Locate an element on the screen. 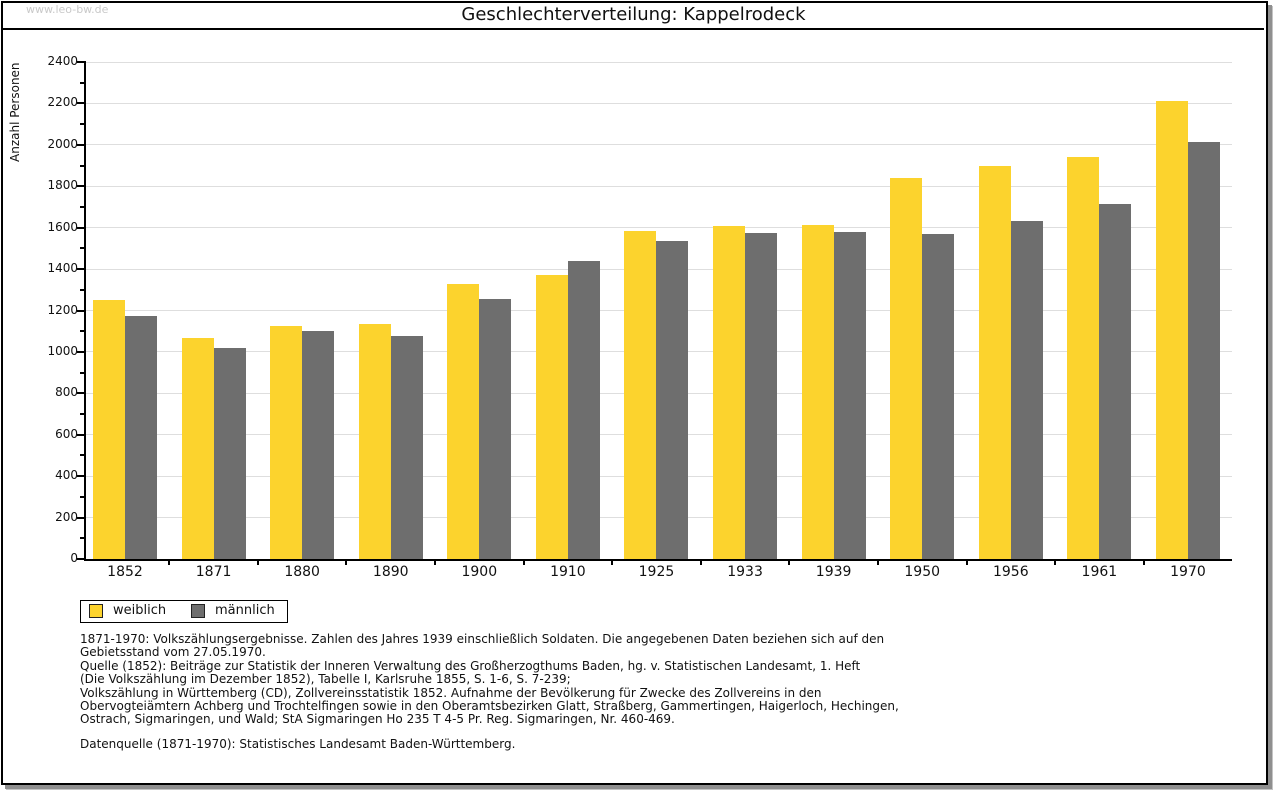  bar-weiblich-1900 is located at coordinates (463, 421).